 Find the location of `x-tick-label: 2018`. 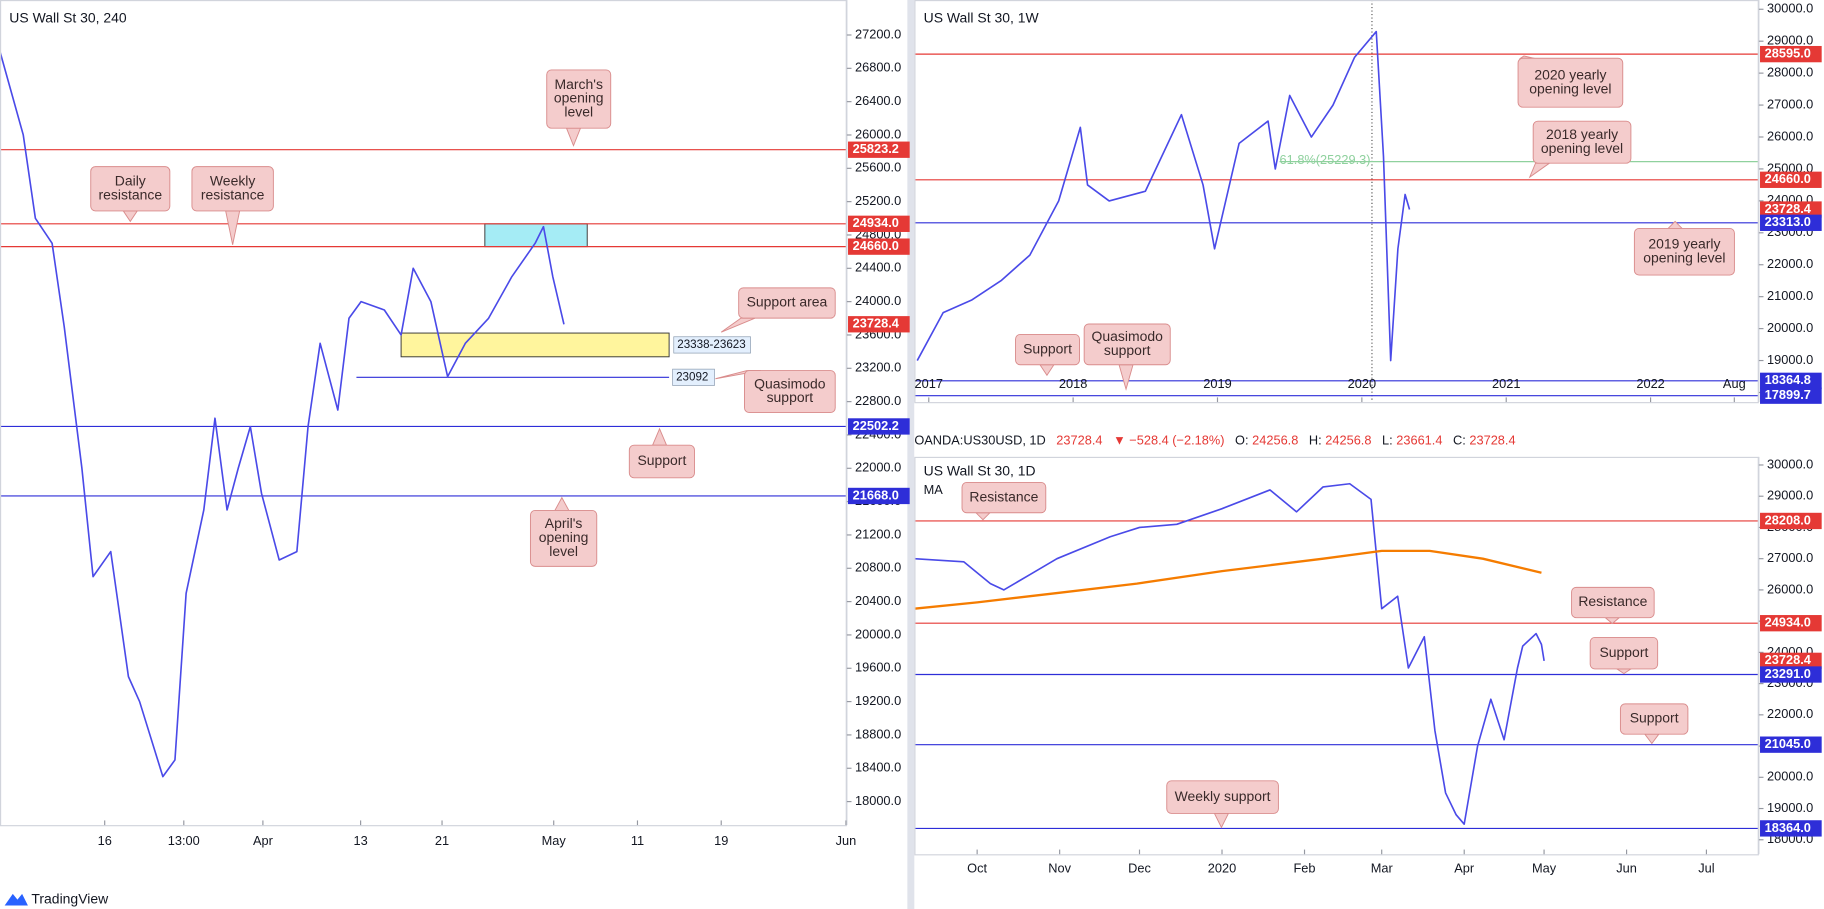

x-tick-label: 2018 is located at coordinates (1073, 383).